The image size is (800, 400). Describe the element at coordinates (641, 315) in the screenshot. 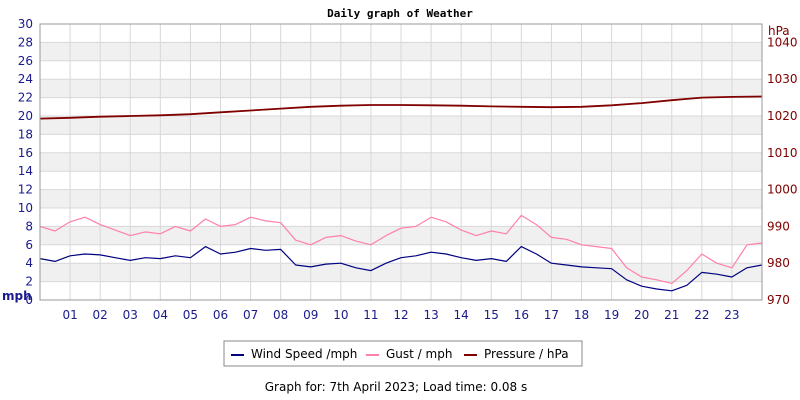

I see `x-axis-tick-label: 20` at that location.